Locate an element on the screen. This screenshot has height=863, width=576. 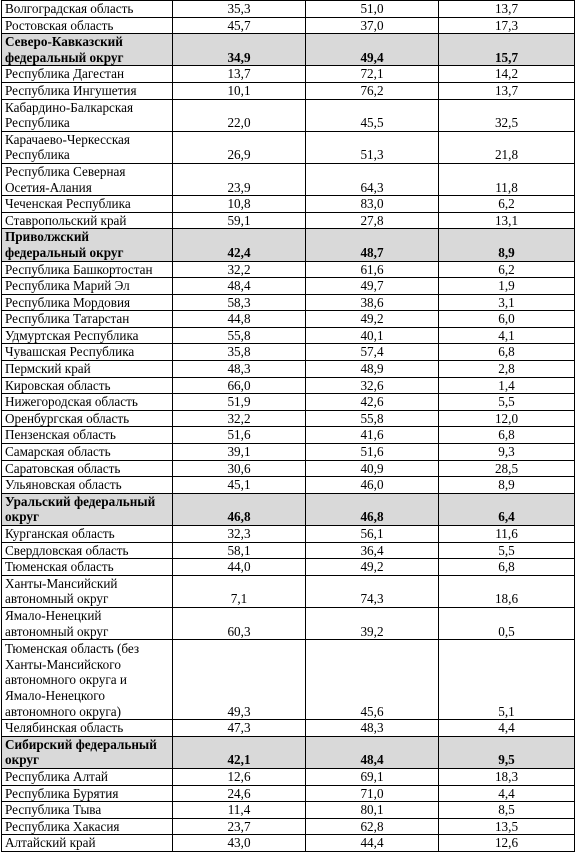
region-name-cell: Алтайский край is located at coordinates (87, 843).